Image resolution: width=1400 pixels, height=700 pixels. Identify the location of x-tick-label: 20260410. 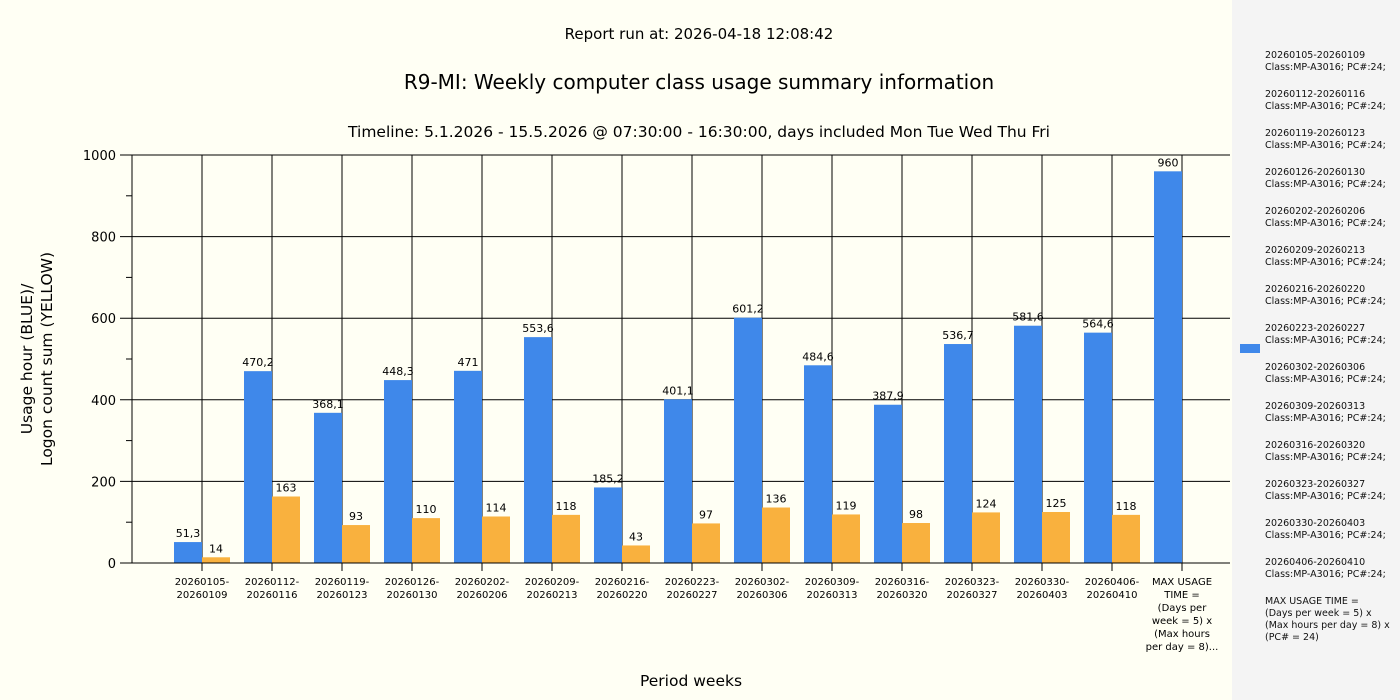
(1112, 595).